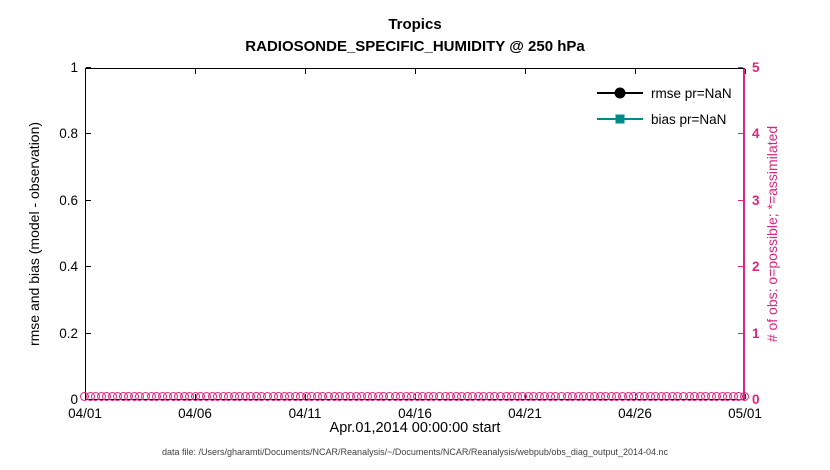 The width and height of the screenshot is (830, 470). Describe the element at coordinates (756, 333) in the screenshot. I see `right-tick-label: 1` at that location.